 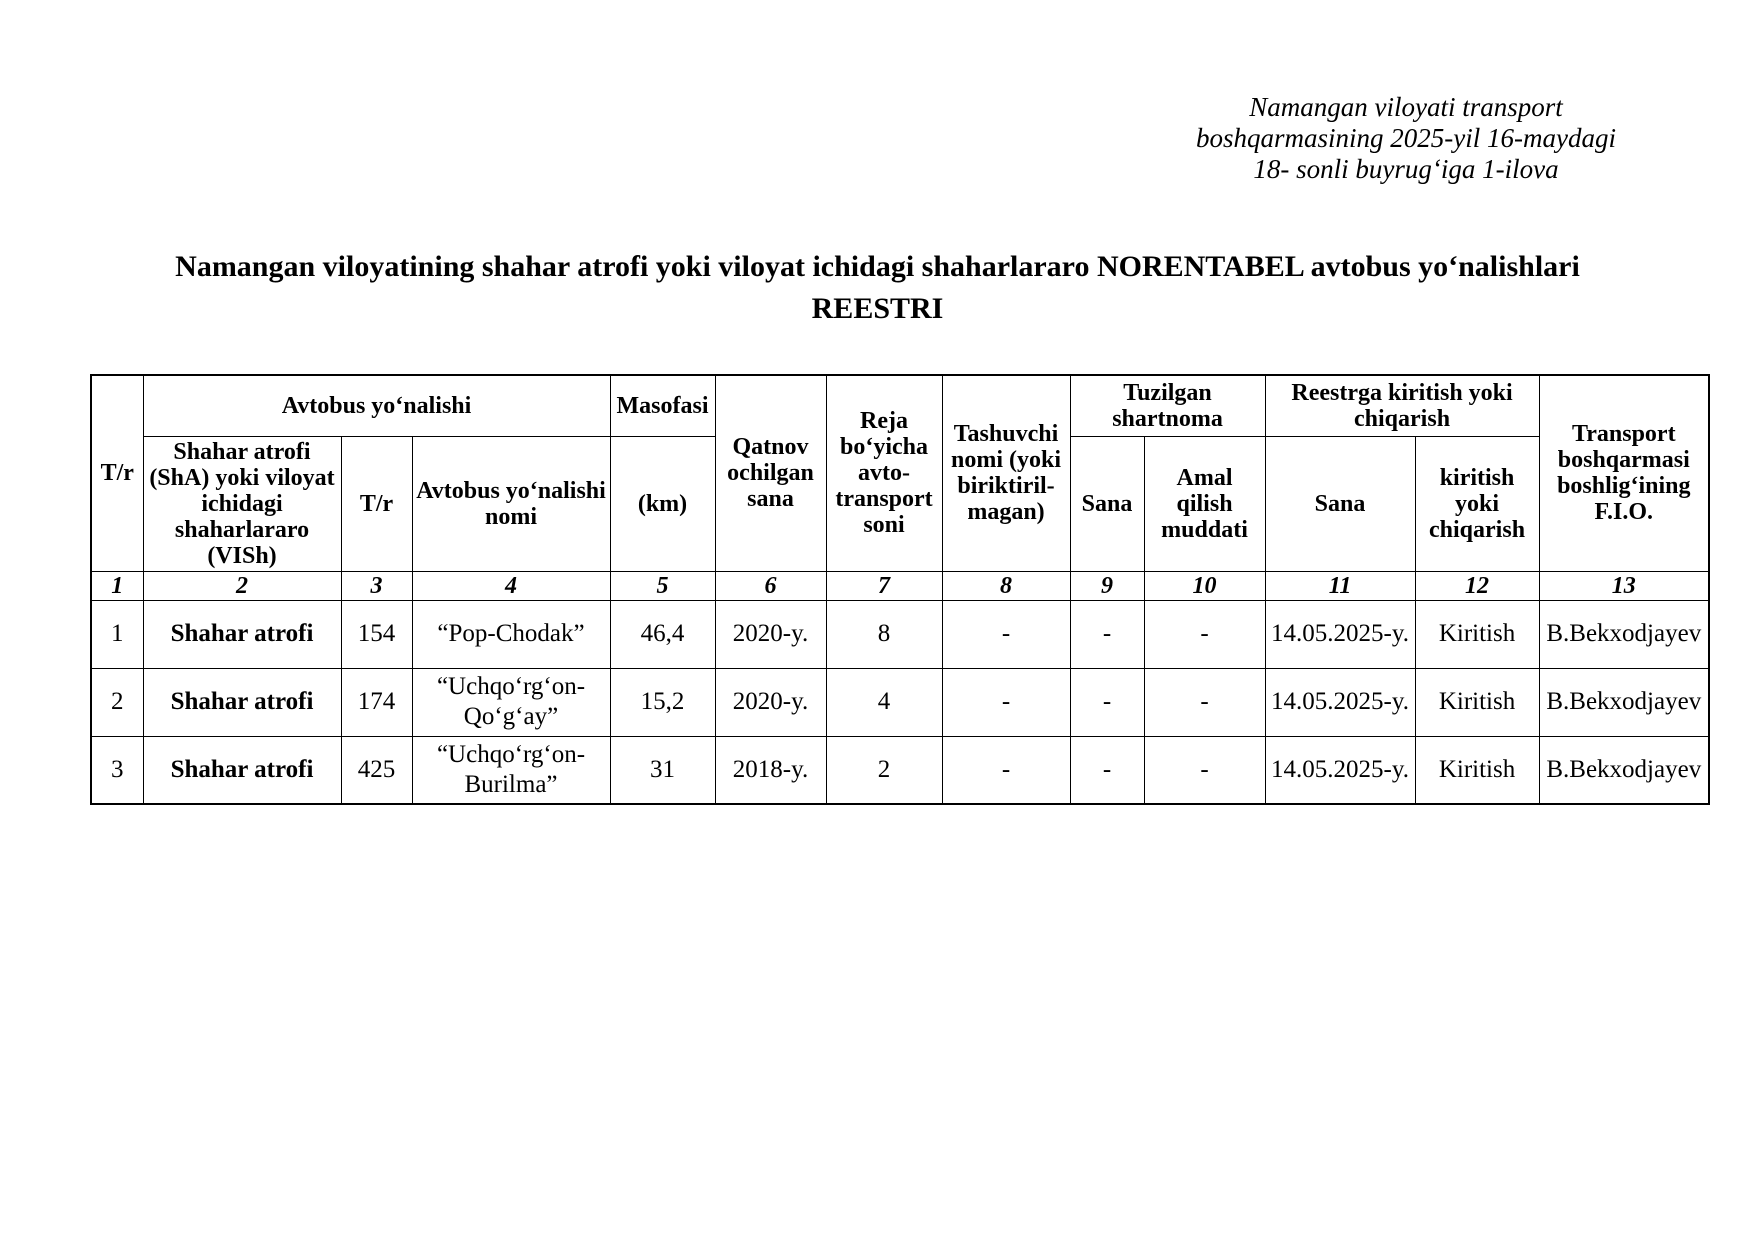 What do you see at coordinates (1477, 503) in the screenshot?
I see `header-kiritish-chiqarish: kiritish yoki chiqarish` at bounding box center [1477, 503].